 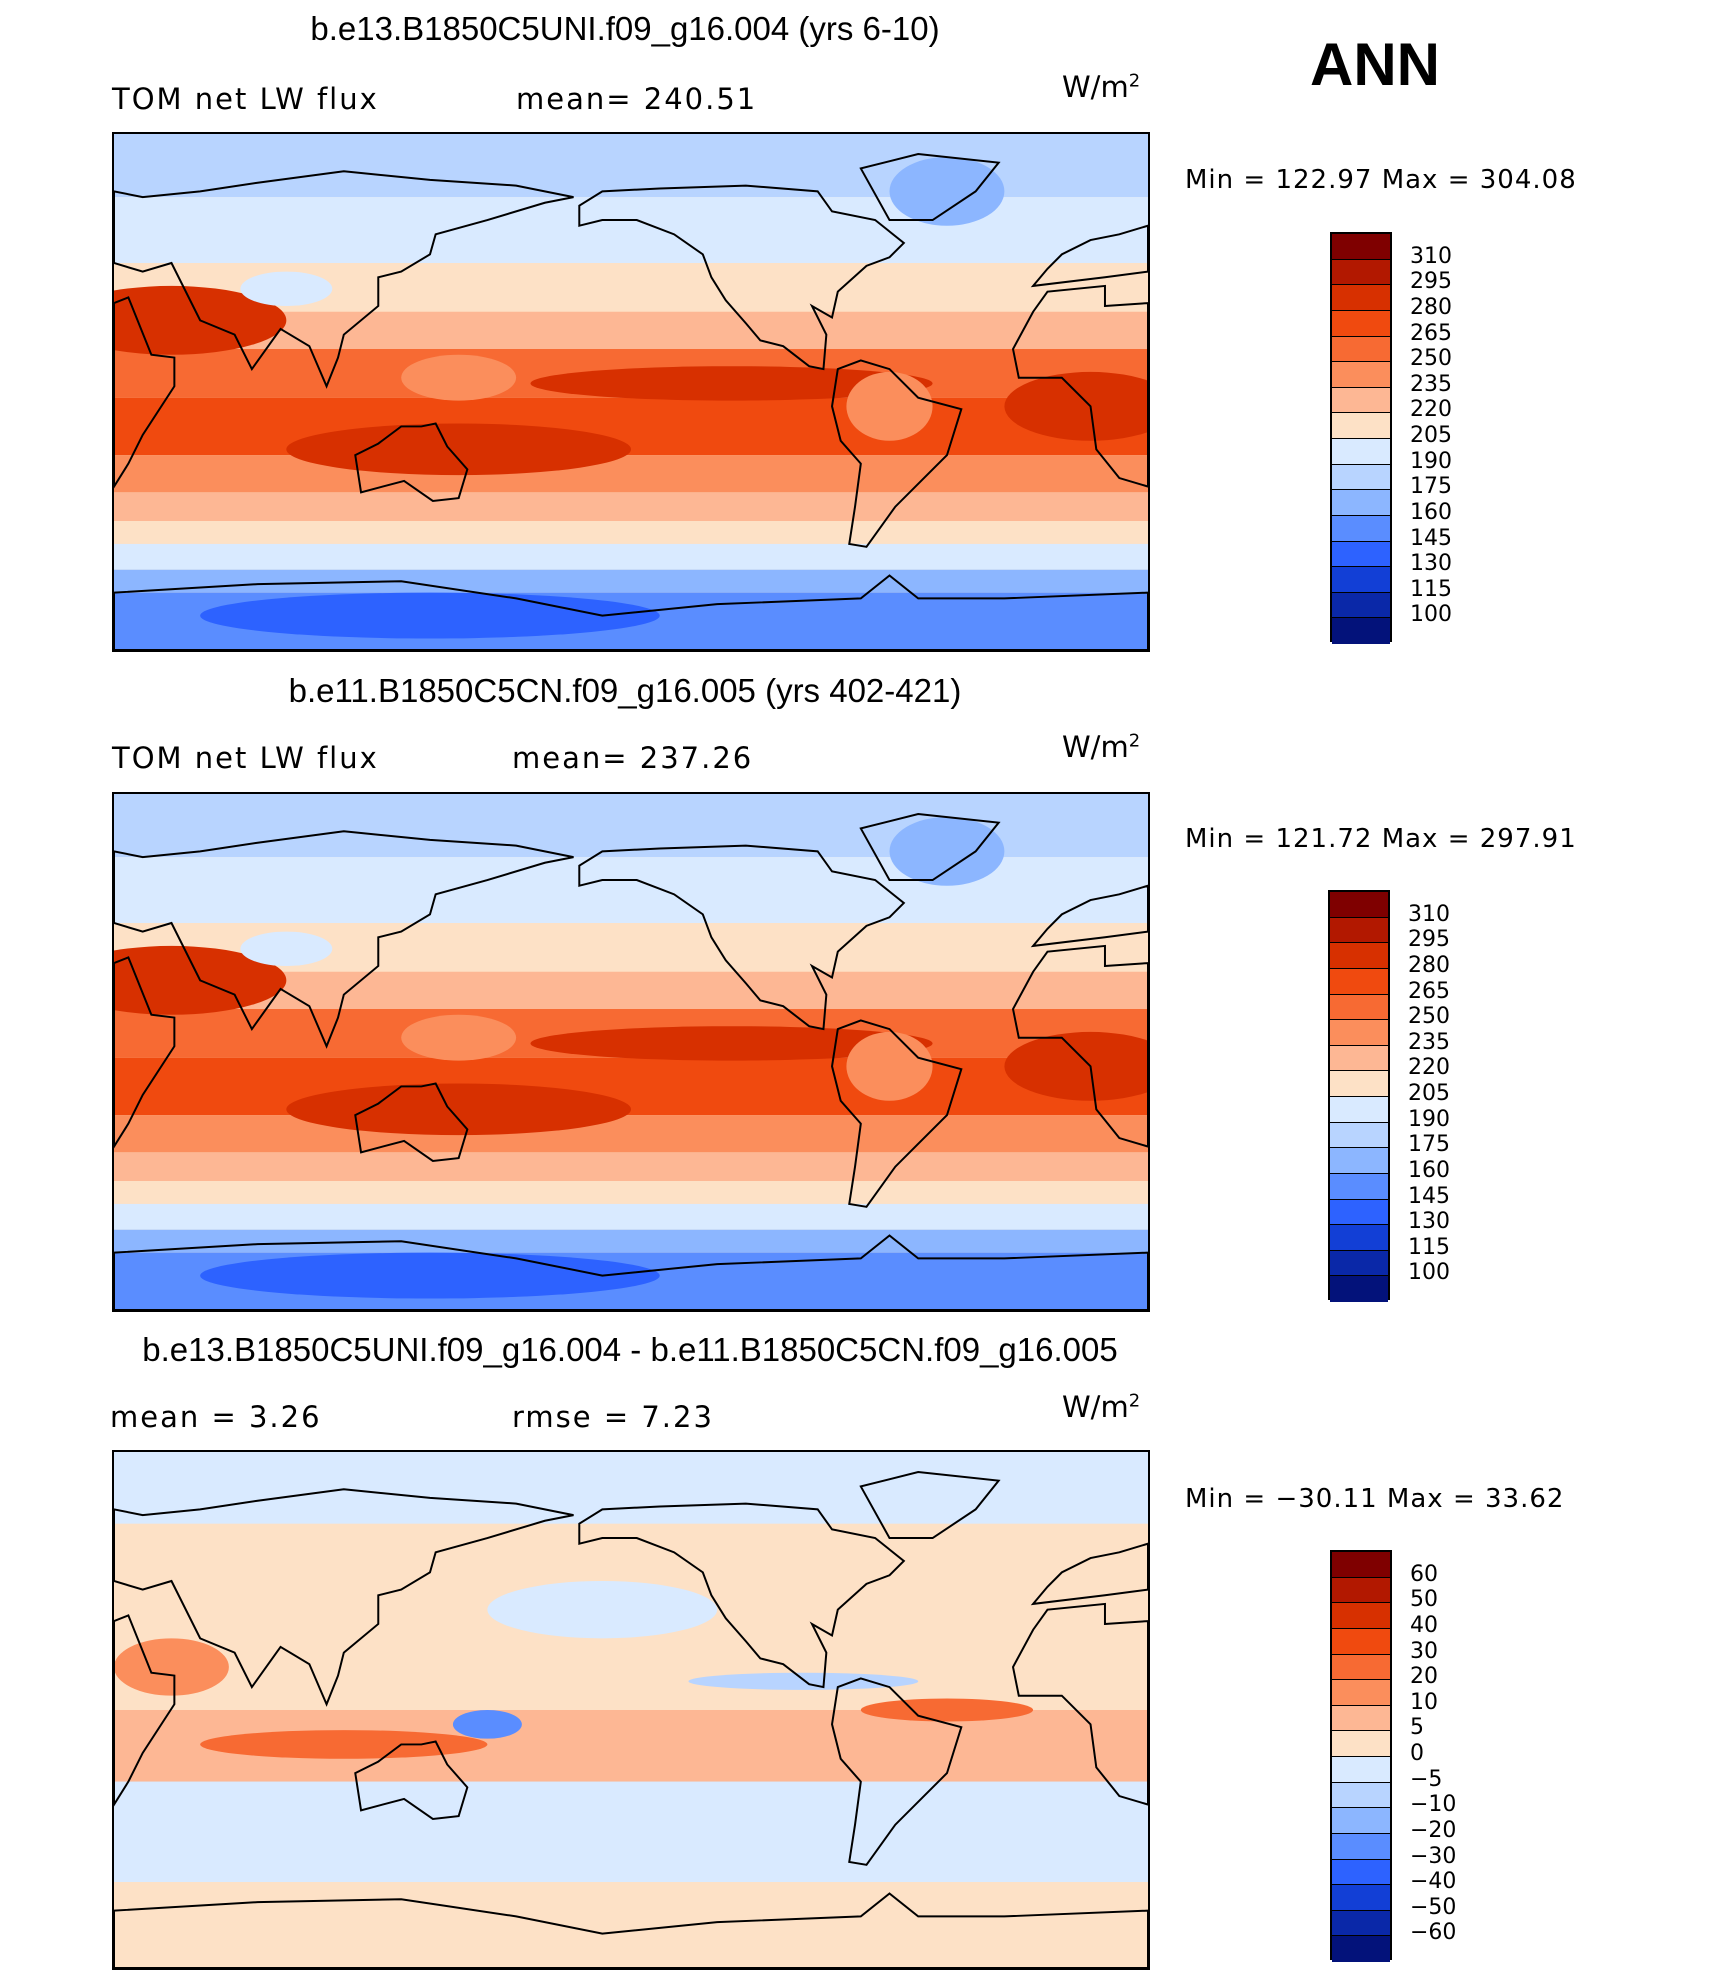 What do you see at coordinates (1375, 1499) in the screenshot?
I see `panel-3-minmax: Min = −30.11 Max = 33.62` at bounding box center [1375, 1499].